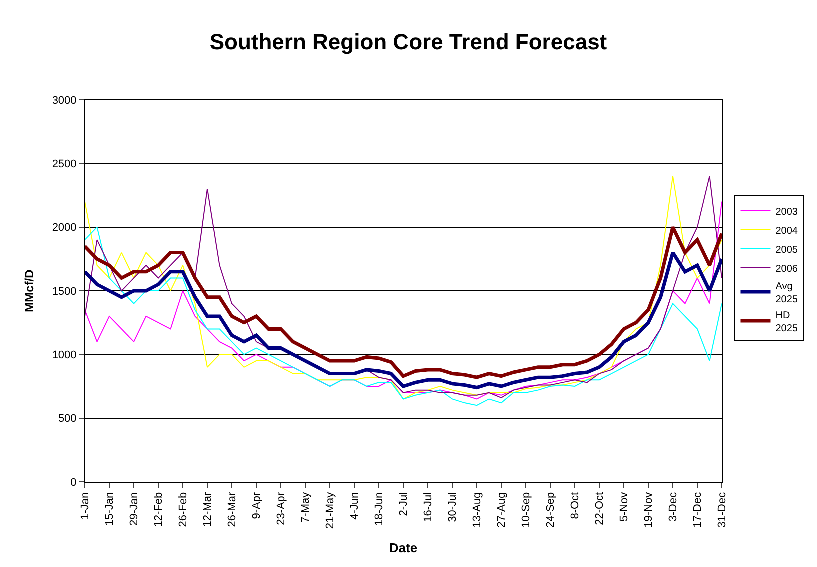  I want to click on legend-label: Avg 2025, so click(787, 293).